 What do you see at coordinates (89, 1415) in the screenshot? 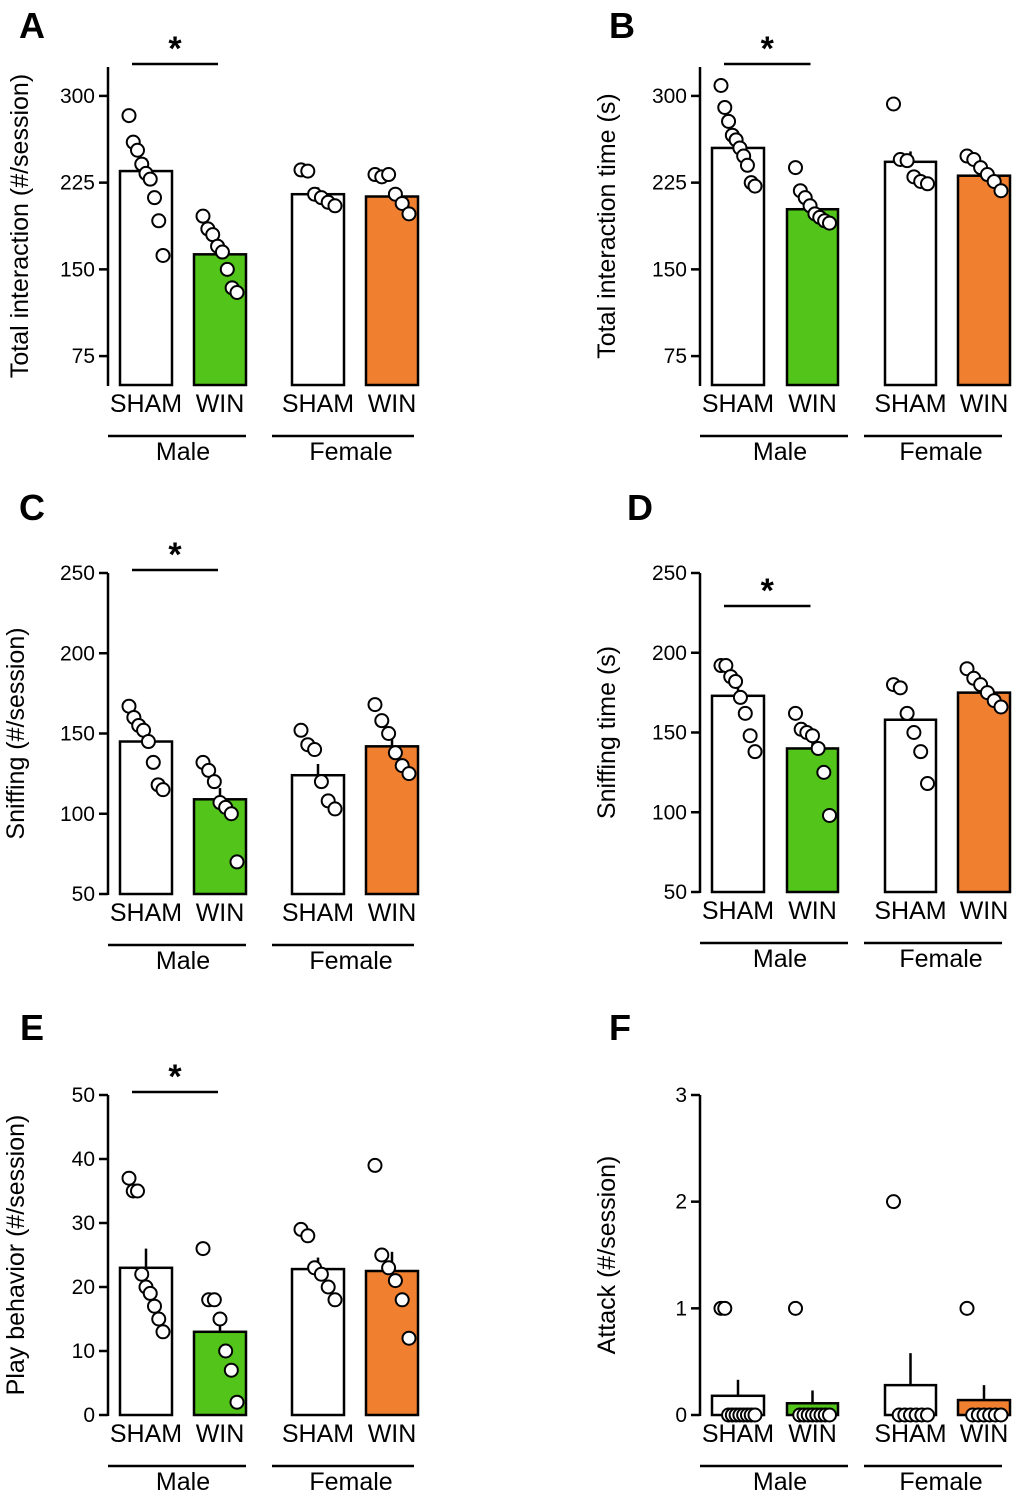
I see `y-tick-label: 0` at bounding box center [89, 1415].